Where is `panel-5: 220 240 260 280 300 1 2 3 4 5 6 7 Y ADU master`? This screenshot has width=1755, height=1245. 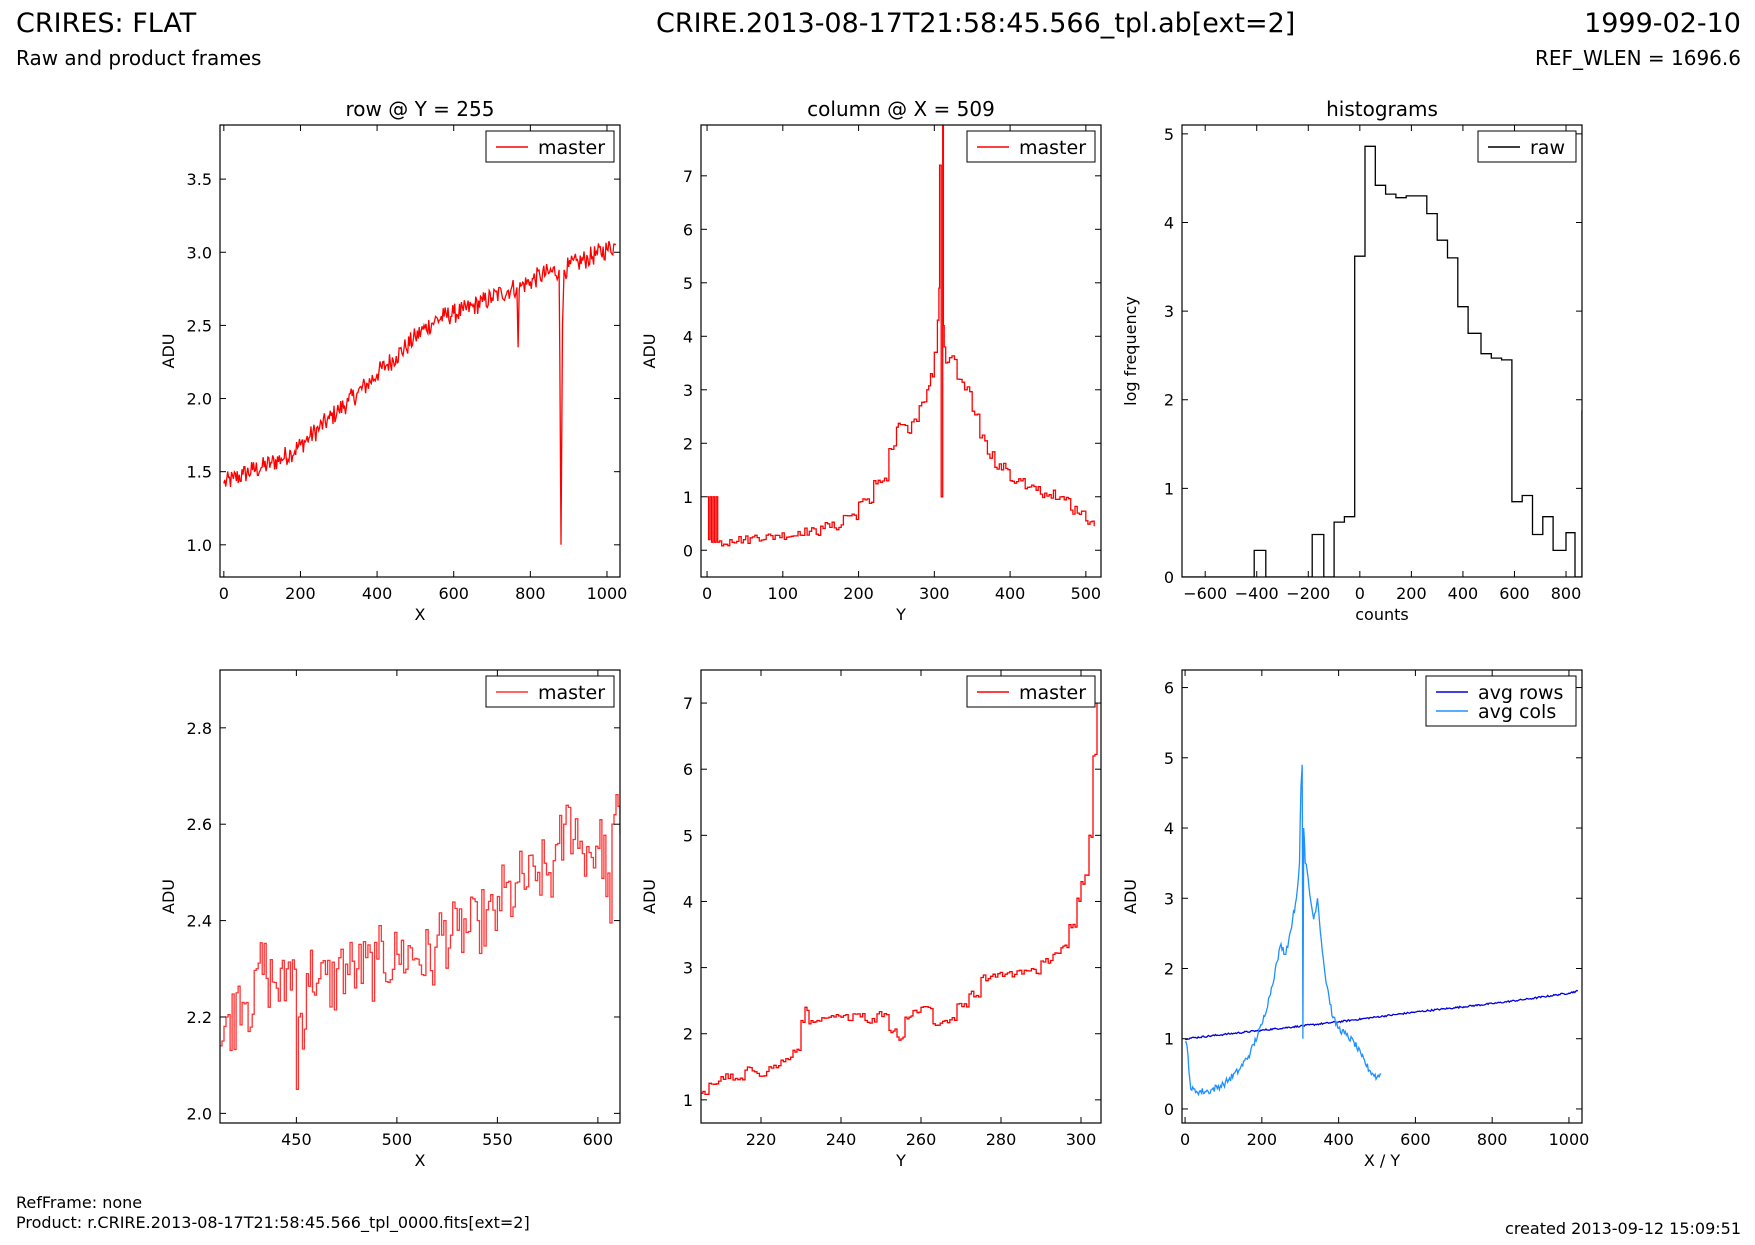 panel-5: 220 240 260 280 300 1 2 3 4 5 6 7 Y ADU master is located at coordinates (871, 919).